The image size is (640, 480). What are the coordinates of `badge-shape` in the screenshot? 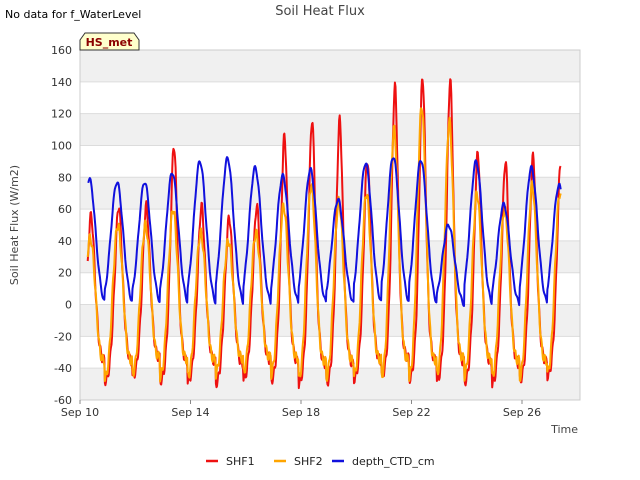 It's located at (109, 41).